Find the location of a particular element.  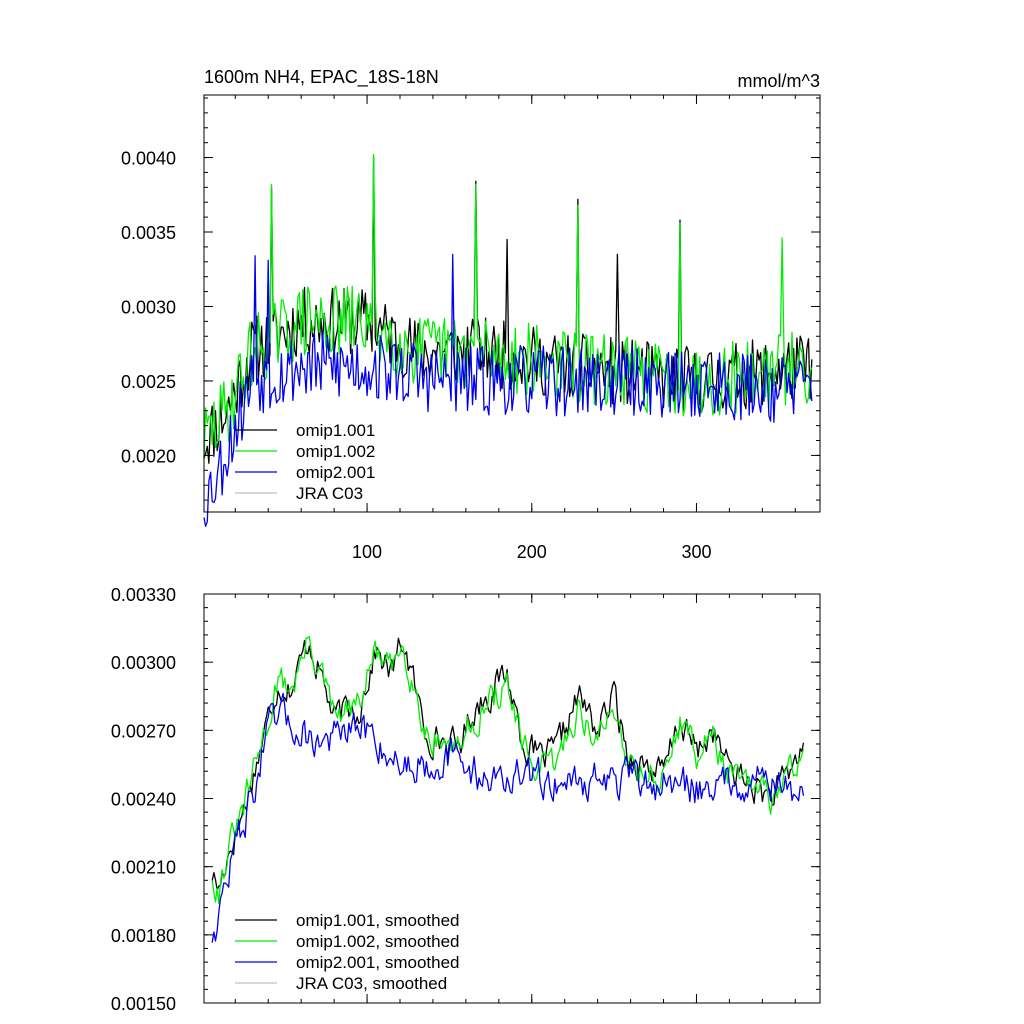

top-chart-units: mmol/m^3 is located at coordinates (779, 81).